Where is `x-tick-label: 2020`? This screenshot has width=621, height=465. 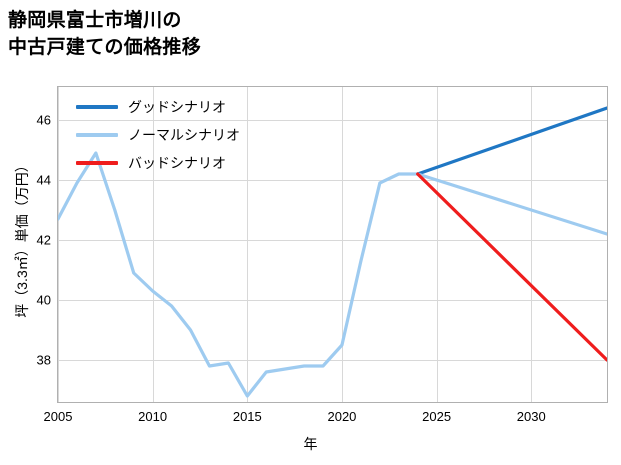 x-tick-label: 2020 is located at coordinates (342, 416).